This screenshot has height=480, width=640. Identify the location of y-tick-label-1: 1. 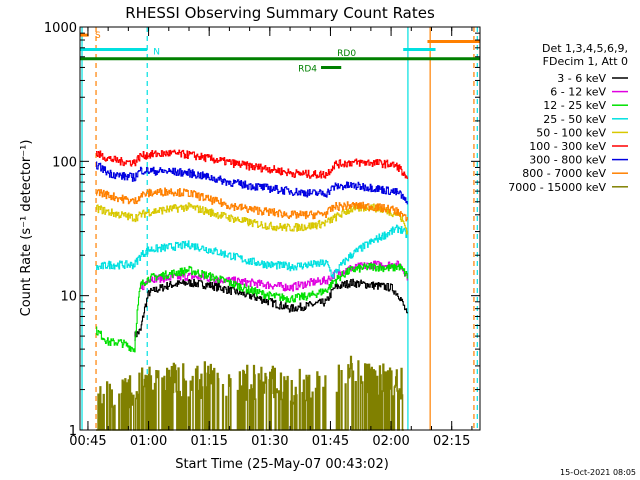
(73, 431).